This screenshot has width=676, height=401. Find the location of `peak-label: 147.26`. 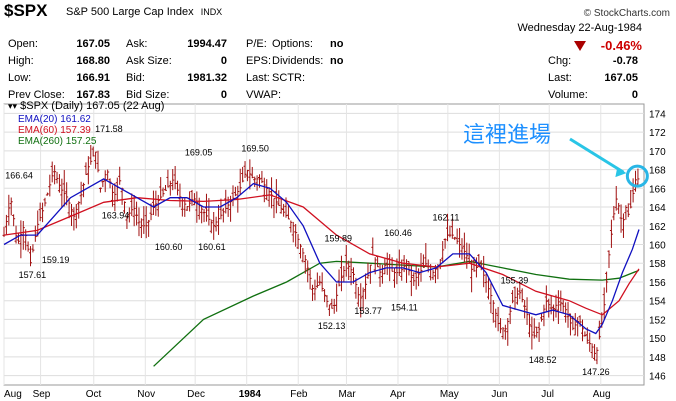

peak-label: 147.26 is located at coordinates (596, 372).